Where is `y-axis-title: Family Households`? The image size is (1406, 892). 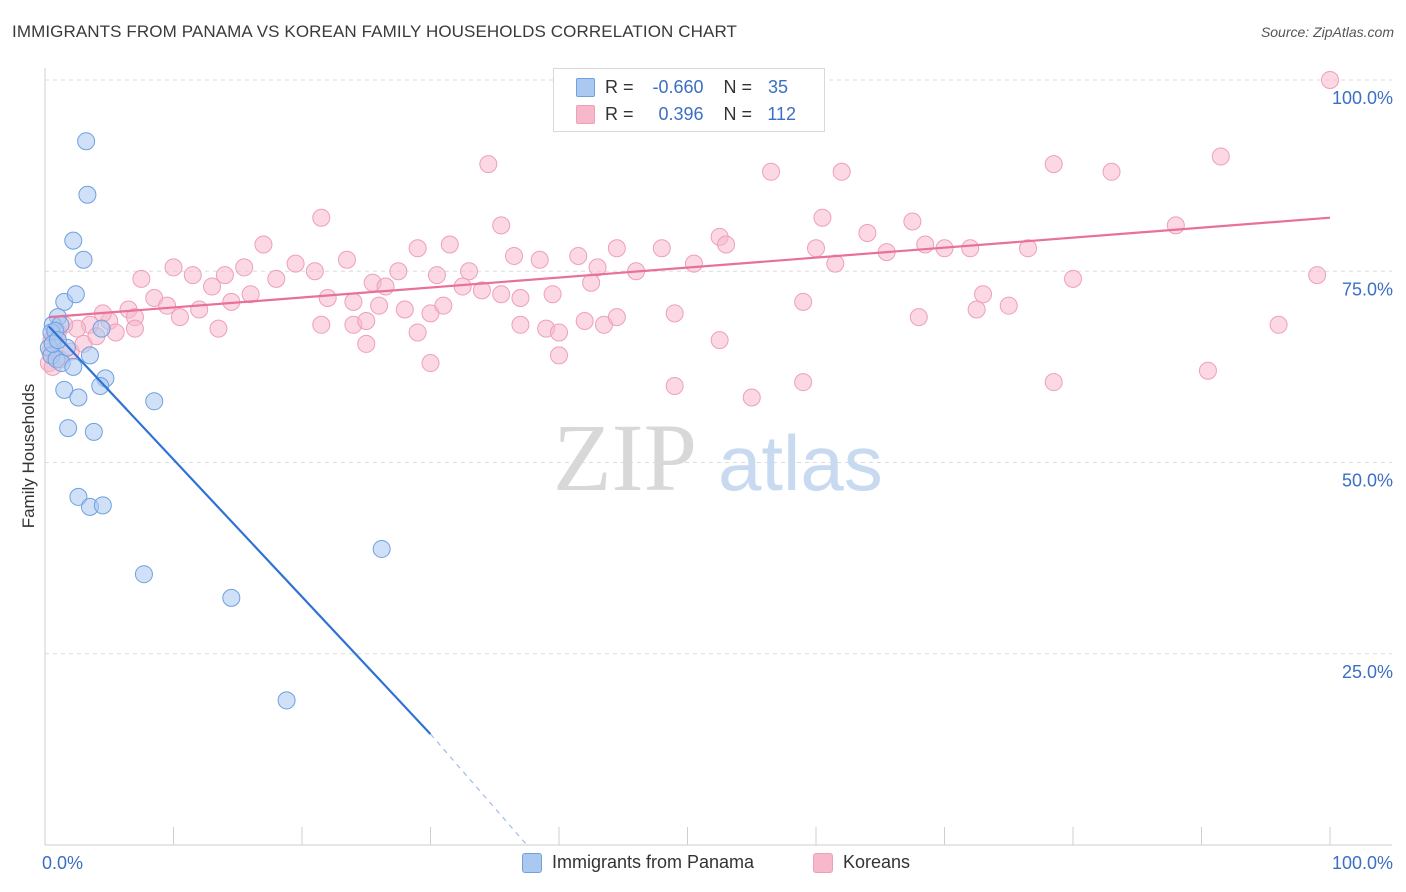 y-axis-title: Family Households is located at coordinates (28, 456).